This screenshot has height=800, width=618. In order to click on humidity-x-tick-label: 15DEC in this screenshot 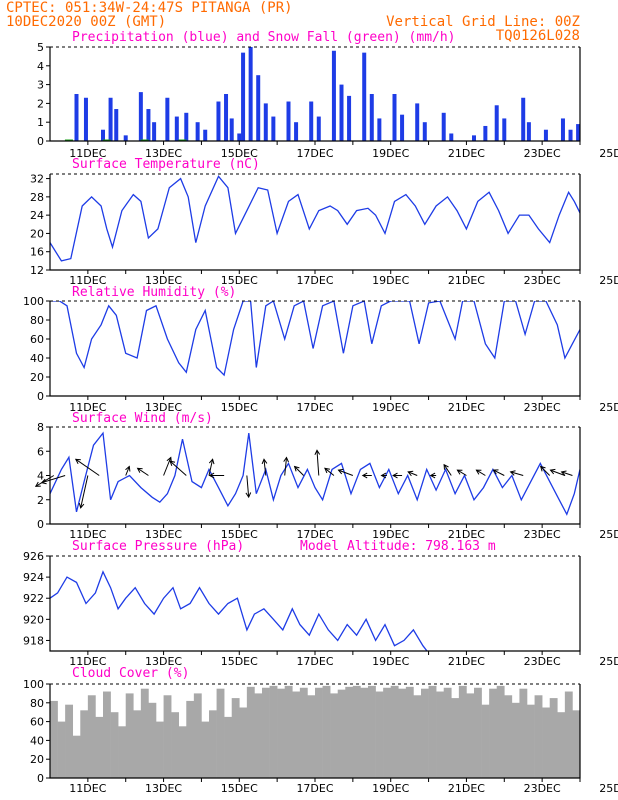, I will do `click(239, 407)`.